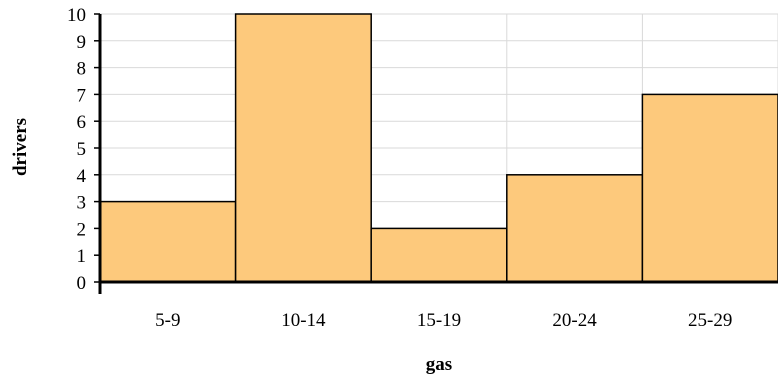  What do you see at coordinates (82, 283) in the screenshot?
I see `y-tick-label: 0` at bounding box center [82, 283].